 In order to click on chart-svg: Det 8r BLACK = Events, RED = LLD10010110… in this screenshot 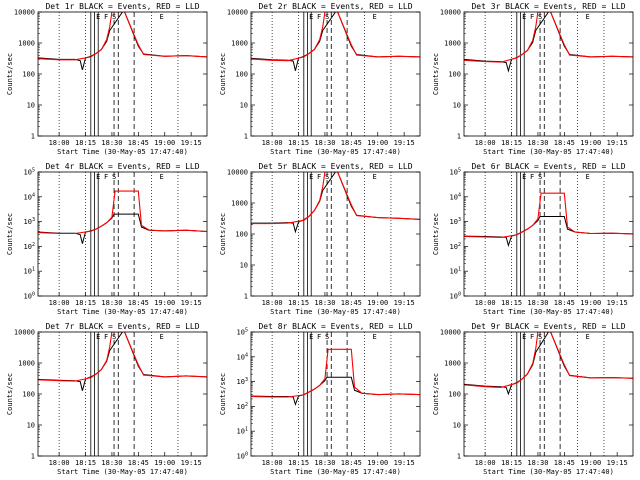, I will do `click(320, 399)`.